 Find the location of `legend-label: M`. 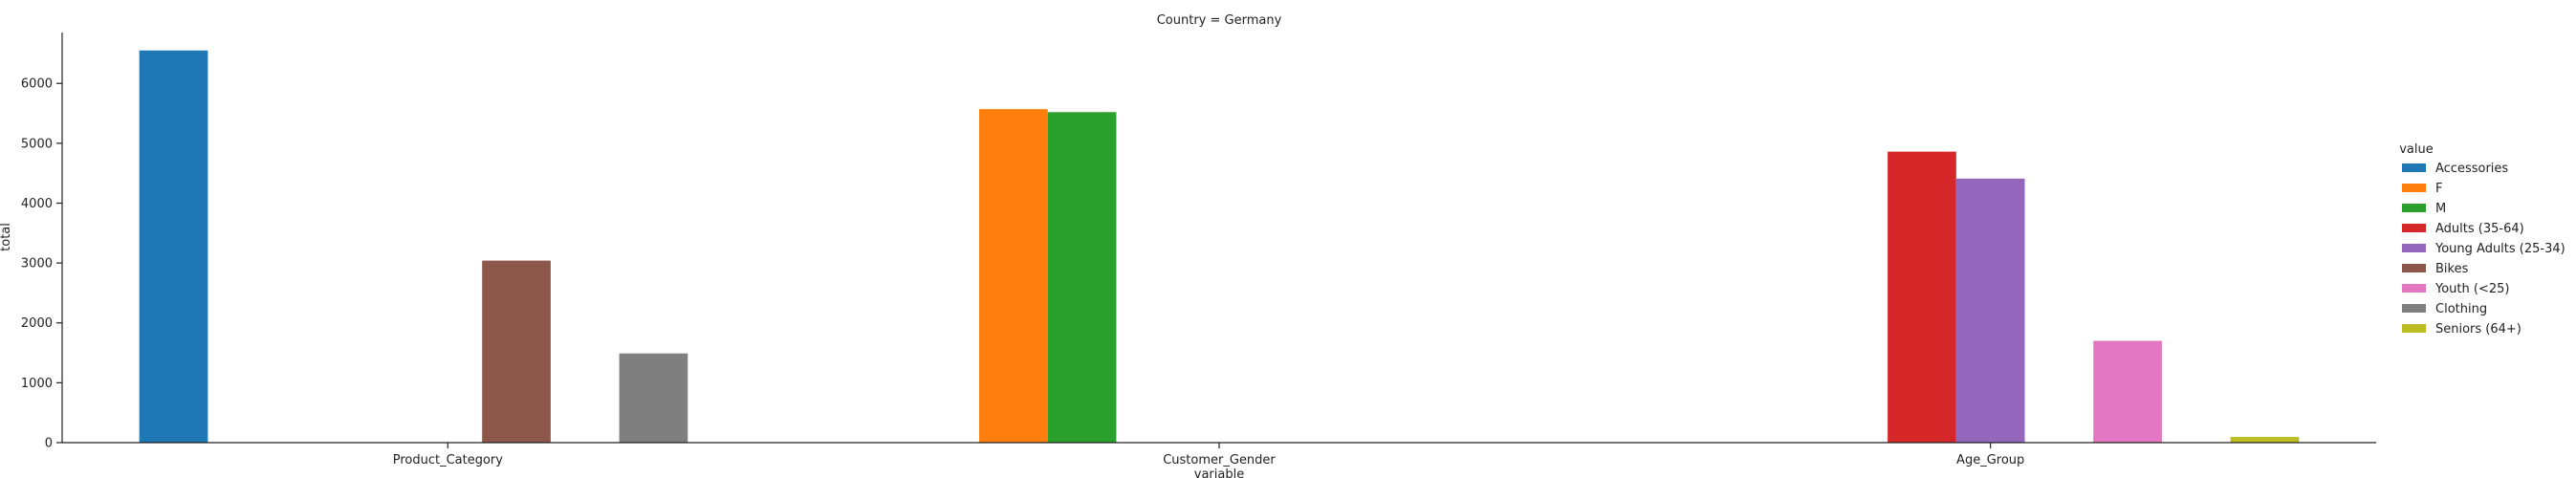

legend-label: M is located at coordinates (2440, 209).